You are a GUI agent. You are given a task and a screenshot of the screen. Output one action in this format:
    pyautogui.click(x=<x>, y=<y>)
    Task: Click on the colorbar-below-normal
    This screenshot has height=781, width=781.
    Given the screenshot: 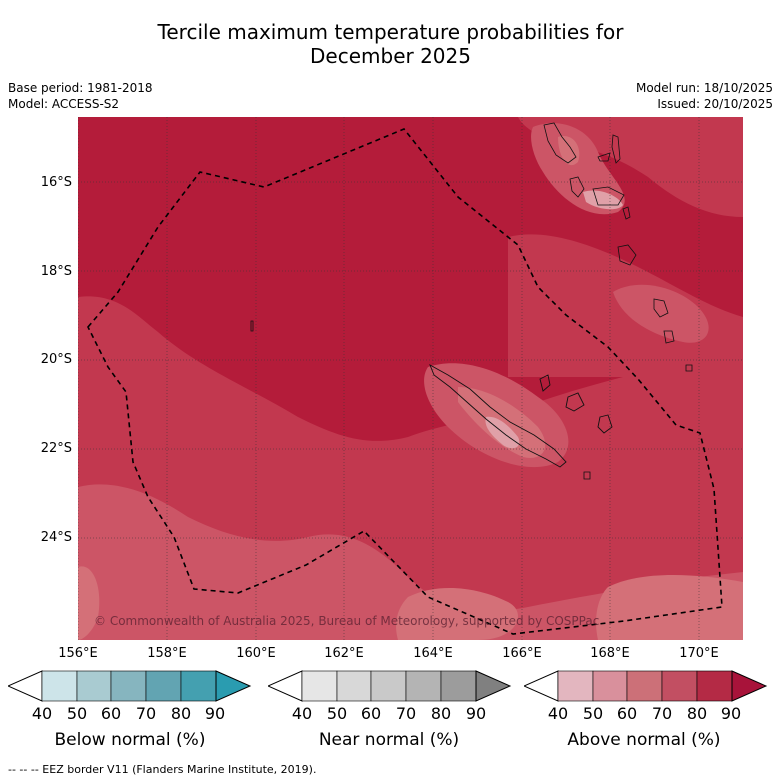 What is the action you would take?
    pyautogui.click(x=130, y=686)
    